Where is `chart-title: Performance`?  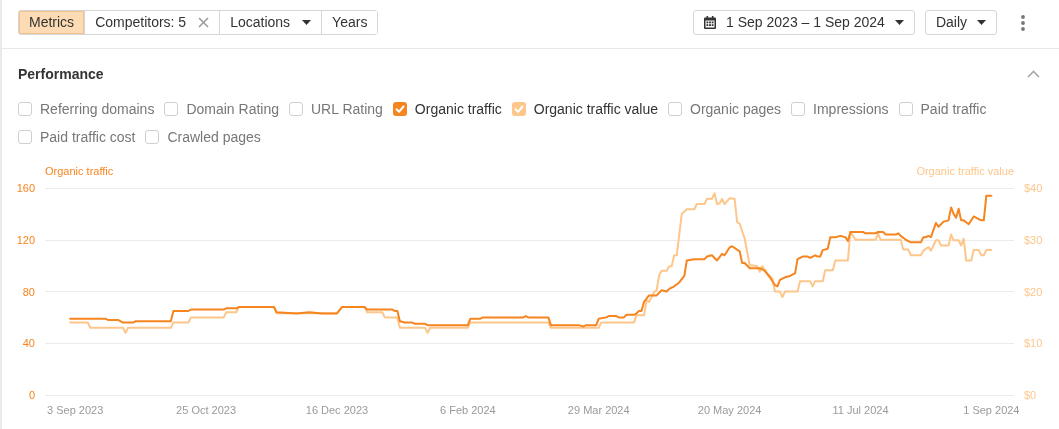 chart-title: Performance is located at coordinates (61, 74).